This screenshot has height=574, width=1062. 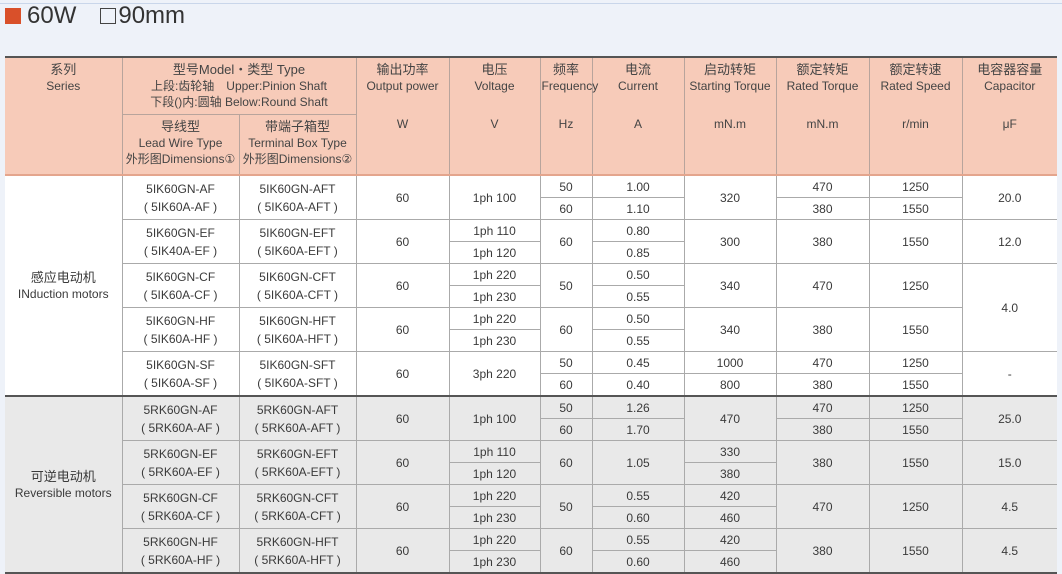 I want to click on terminal-box-model: 5RK60GN-EFT( 5RK60A-EFT ), so click(x=297, y=462).